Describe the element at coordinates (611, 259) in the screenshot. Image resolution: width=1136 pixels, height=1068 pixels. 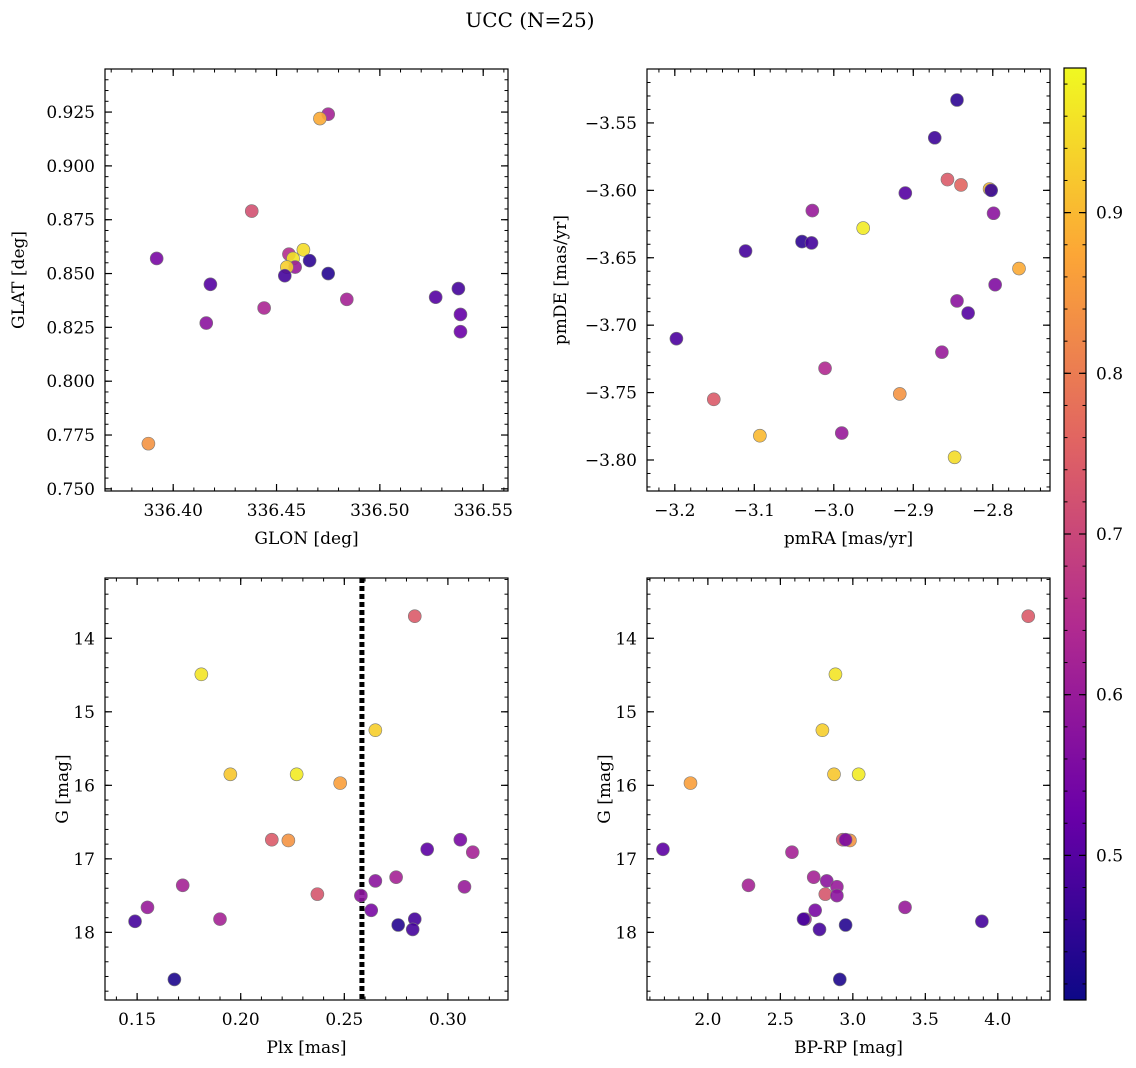
I see `y-tick-label: −3.65` at that location.